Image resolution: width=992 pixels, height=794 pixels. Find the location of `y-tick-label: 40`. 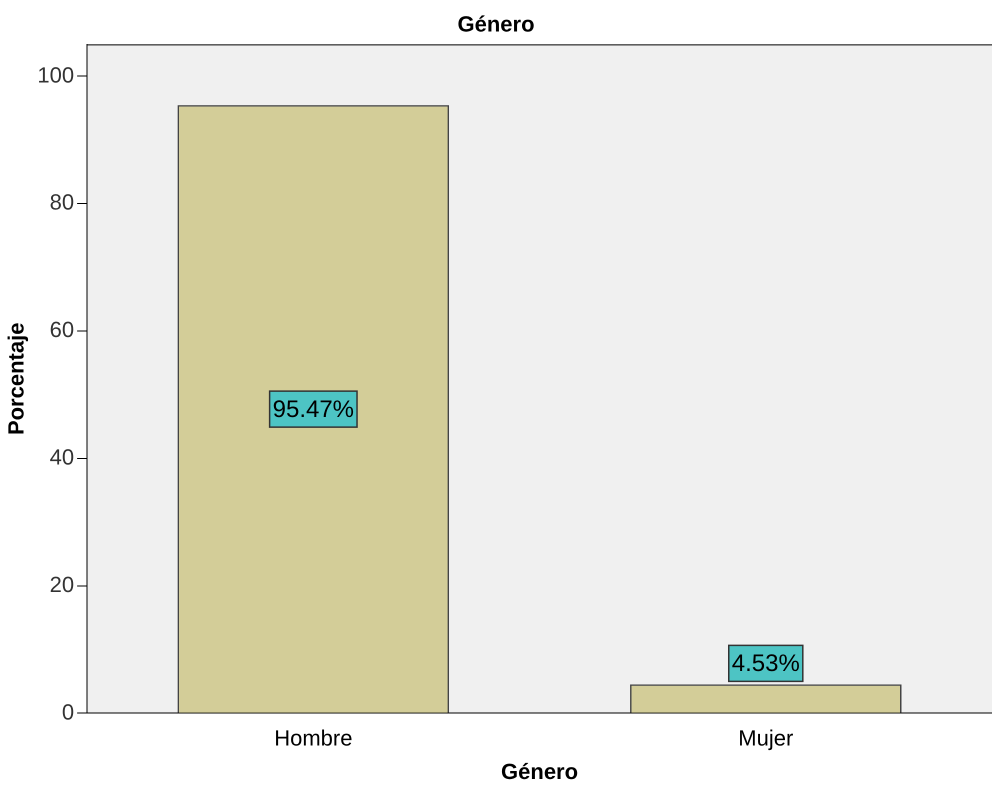

y-tick-label: 40 is located at coordinates (62, 457).